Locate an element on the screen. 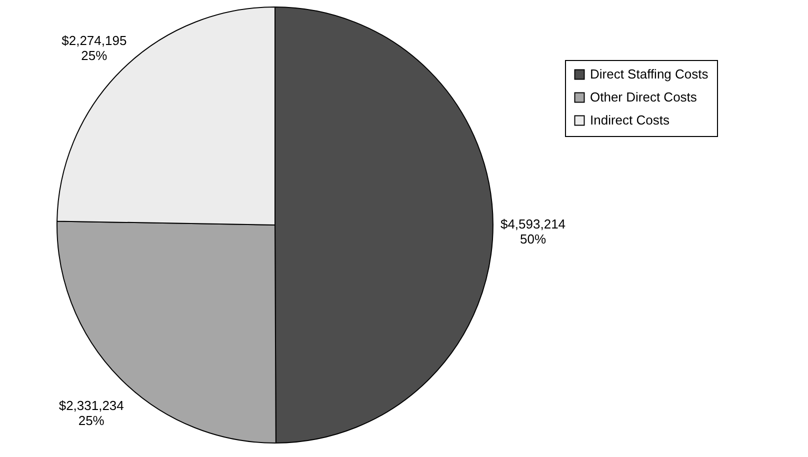  data-label: $2,331,234 25% is located at coordinates (91, 413).